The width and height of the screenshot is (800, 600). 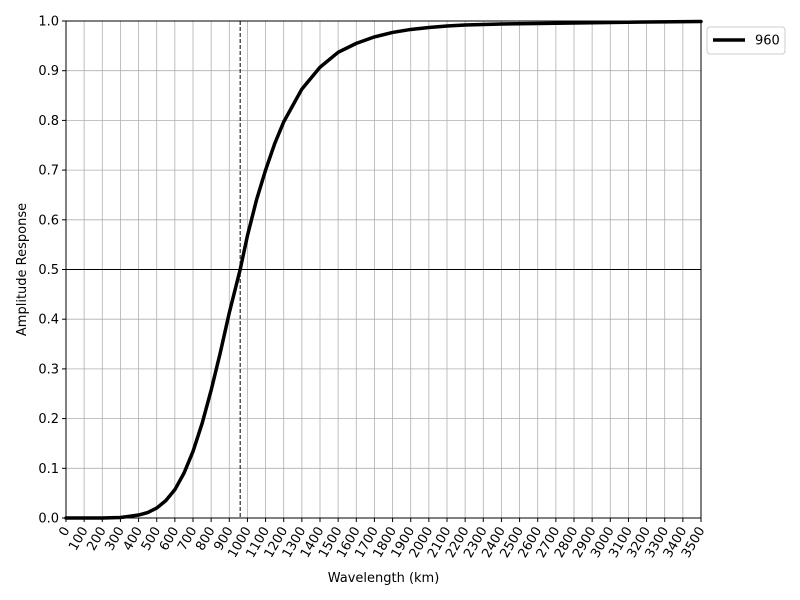 I want to click on legend-box, so click(x=746, y=40).